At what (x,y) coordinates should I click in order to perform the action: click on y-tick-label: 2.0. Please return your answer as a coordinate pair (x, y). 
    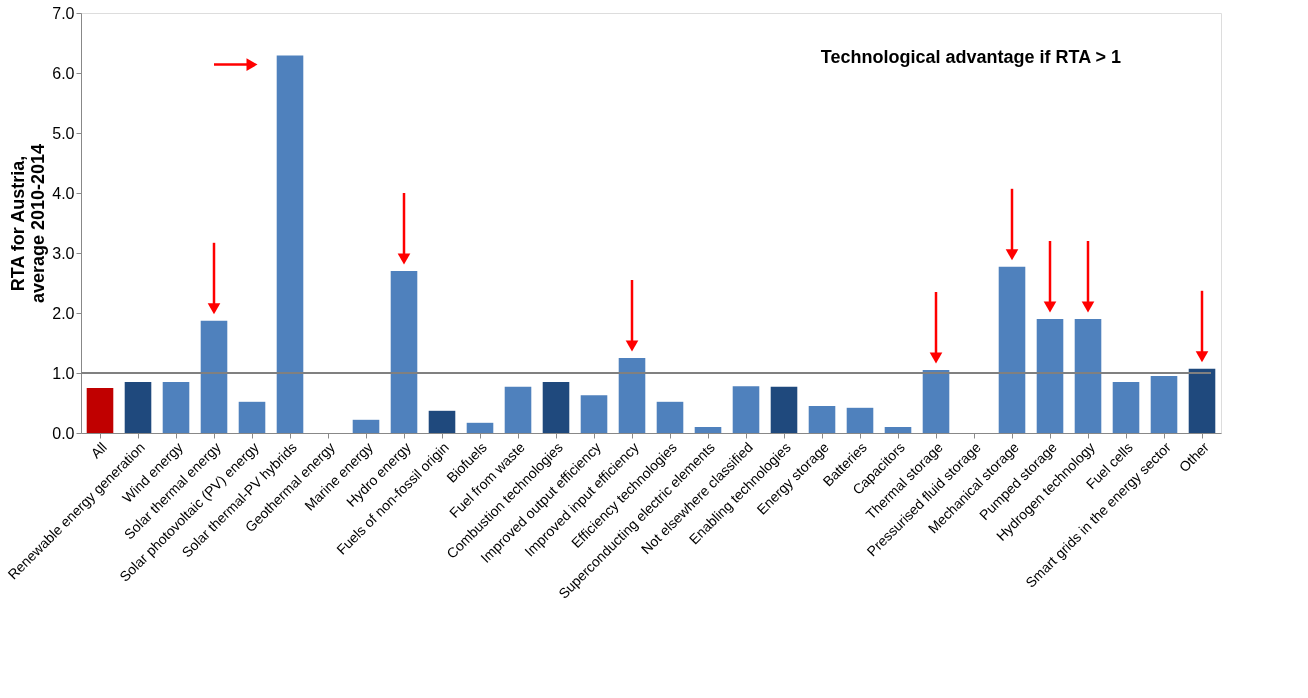
    Looking at the image, I should click on (63, 313).